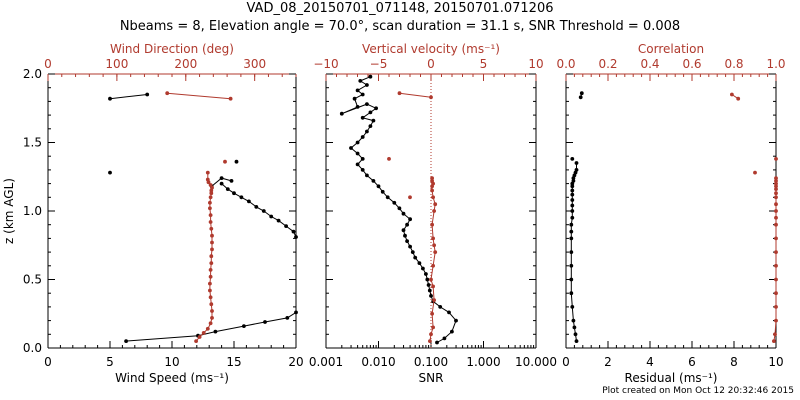  What do you see at coordinates (775, 64) in the screenshot?
I see `top-tick-label: 1.0` at bounding box center [775, 64].